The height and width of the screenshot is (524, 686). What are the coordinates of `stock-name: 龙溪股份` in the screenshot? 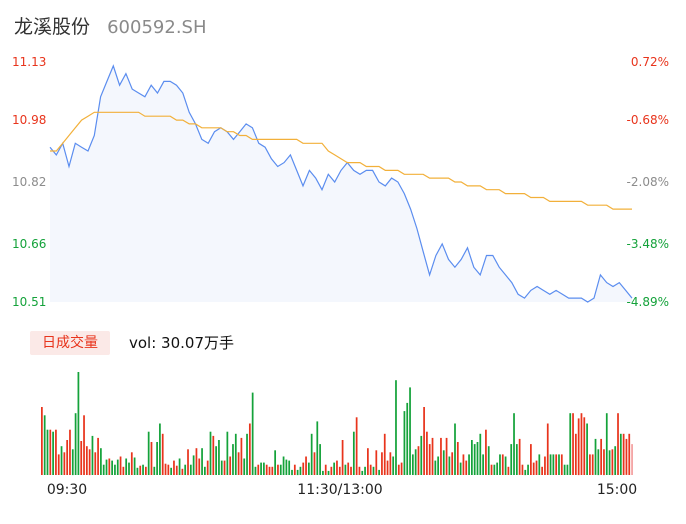 It's located at (52, 27).